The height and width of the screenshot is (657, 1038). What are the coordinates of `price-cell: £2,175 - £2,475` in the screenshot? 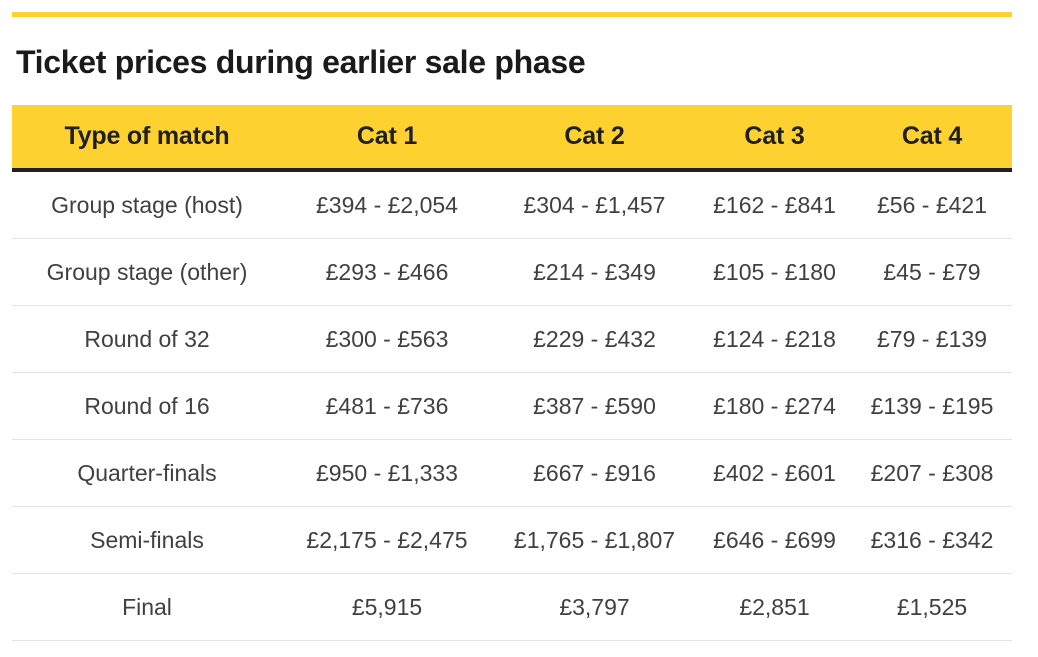 It's located at (387, 540).